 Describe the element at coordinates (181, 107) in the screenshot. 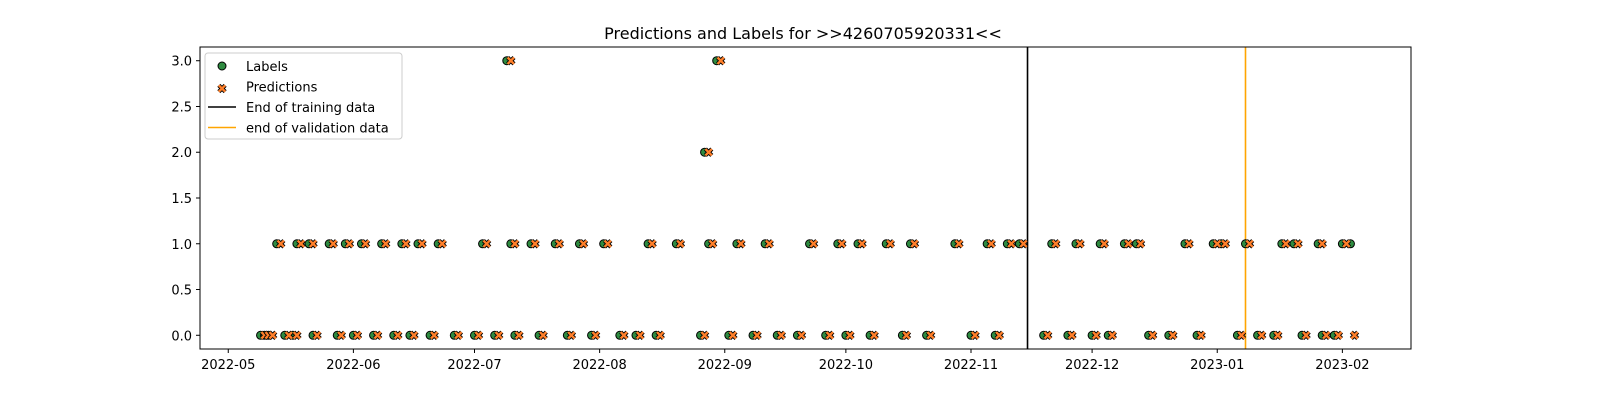

I see `y-tick-label: 2.5` at that location.